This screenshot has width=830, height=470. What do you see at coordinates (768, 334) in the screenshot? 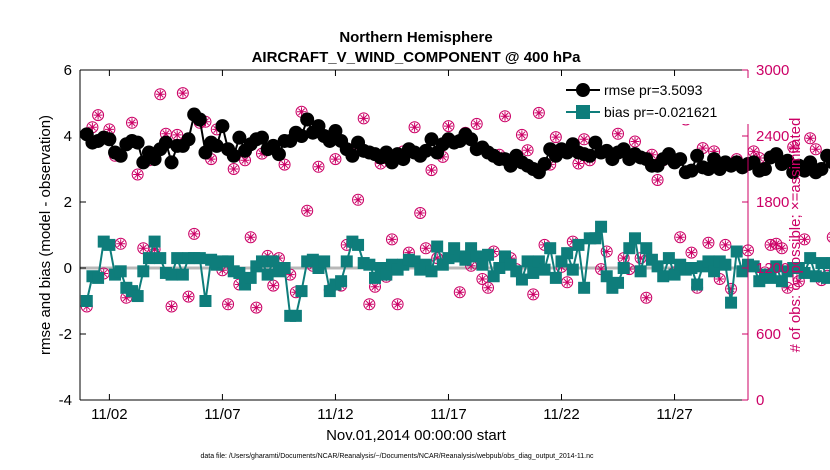
I see `y-right-tick-label: 600` at bounding box center [768, 334].